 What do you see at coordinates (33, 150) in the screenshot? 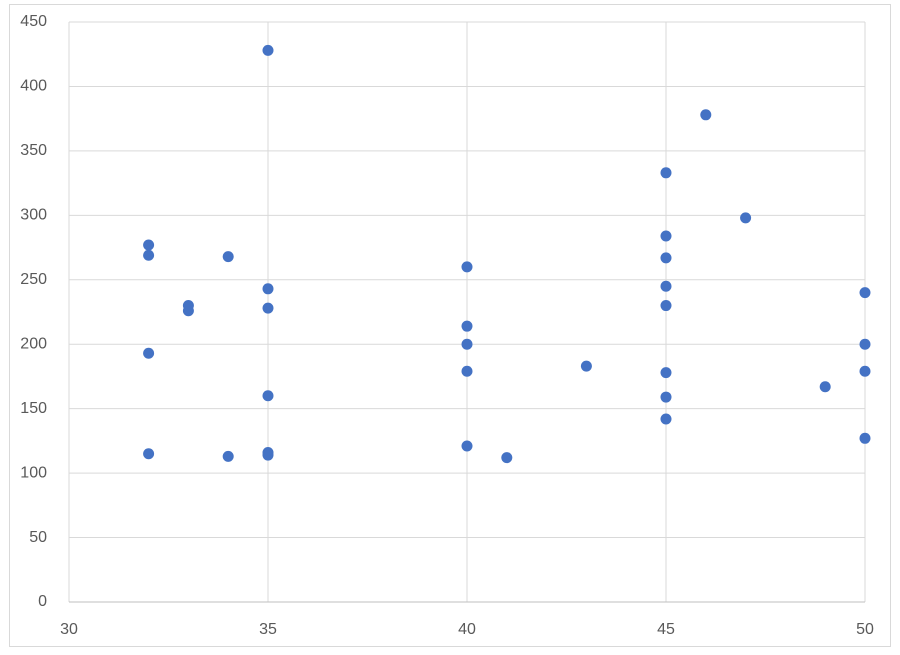
I see `y-tick-label: 350` at bounding box center [33, 150].